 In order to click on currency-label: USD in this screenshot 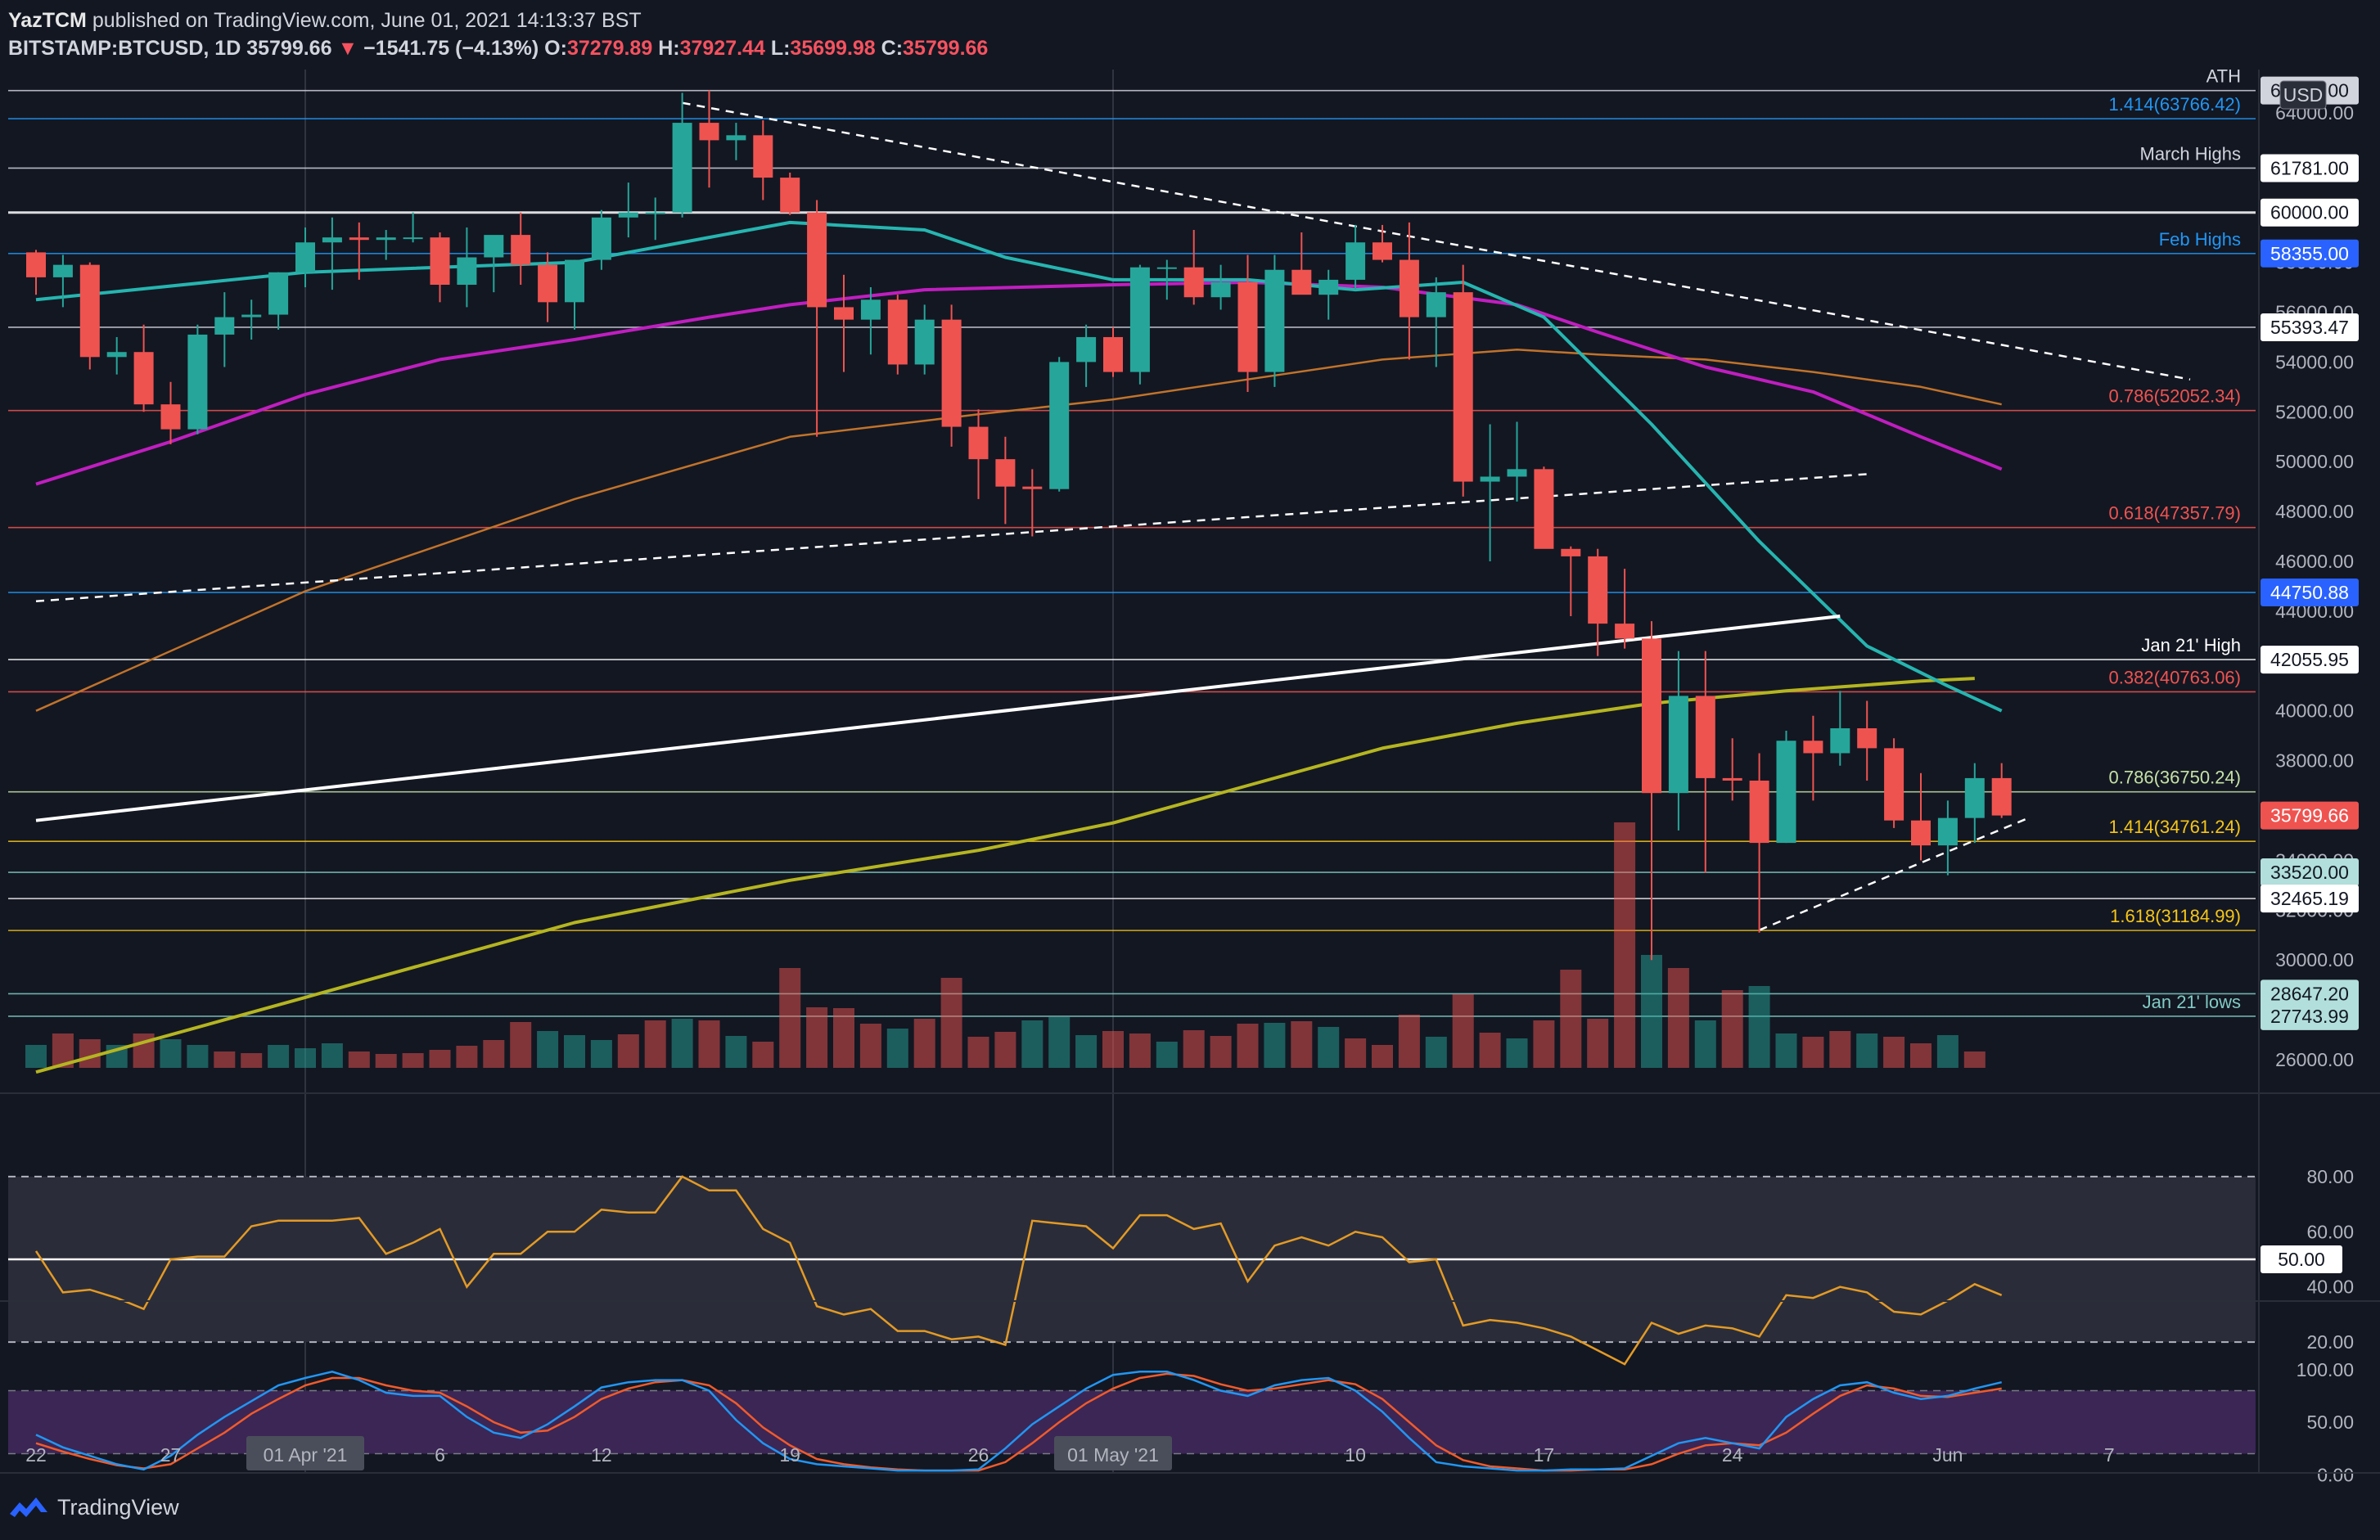, I will do `click(2303, 95)`.